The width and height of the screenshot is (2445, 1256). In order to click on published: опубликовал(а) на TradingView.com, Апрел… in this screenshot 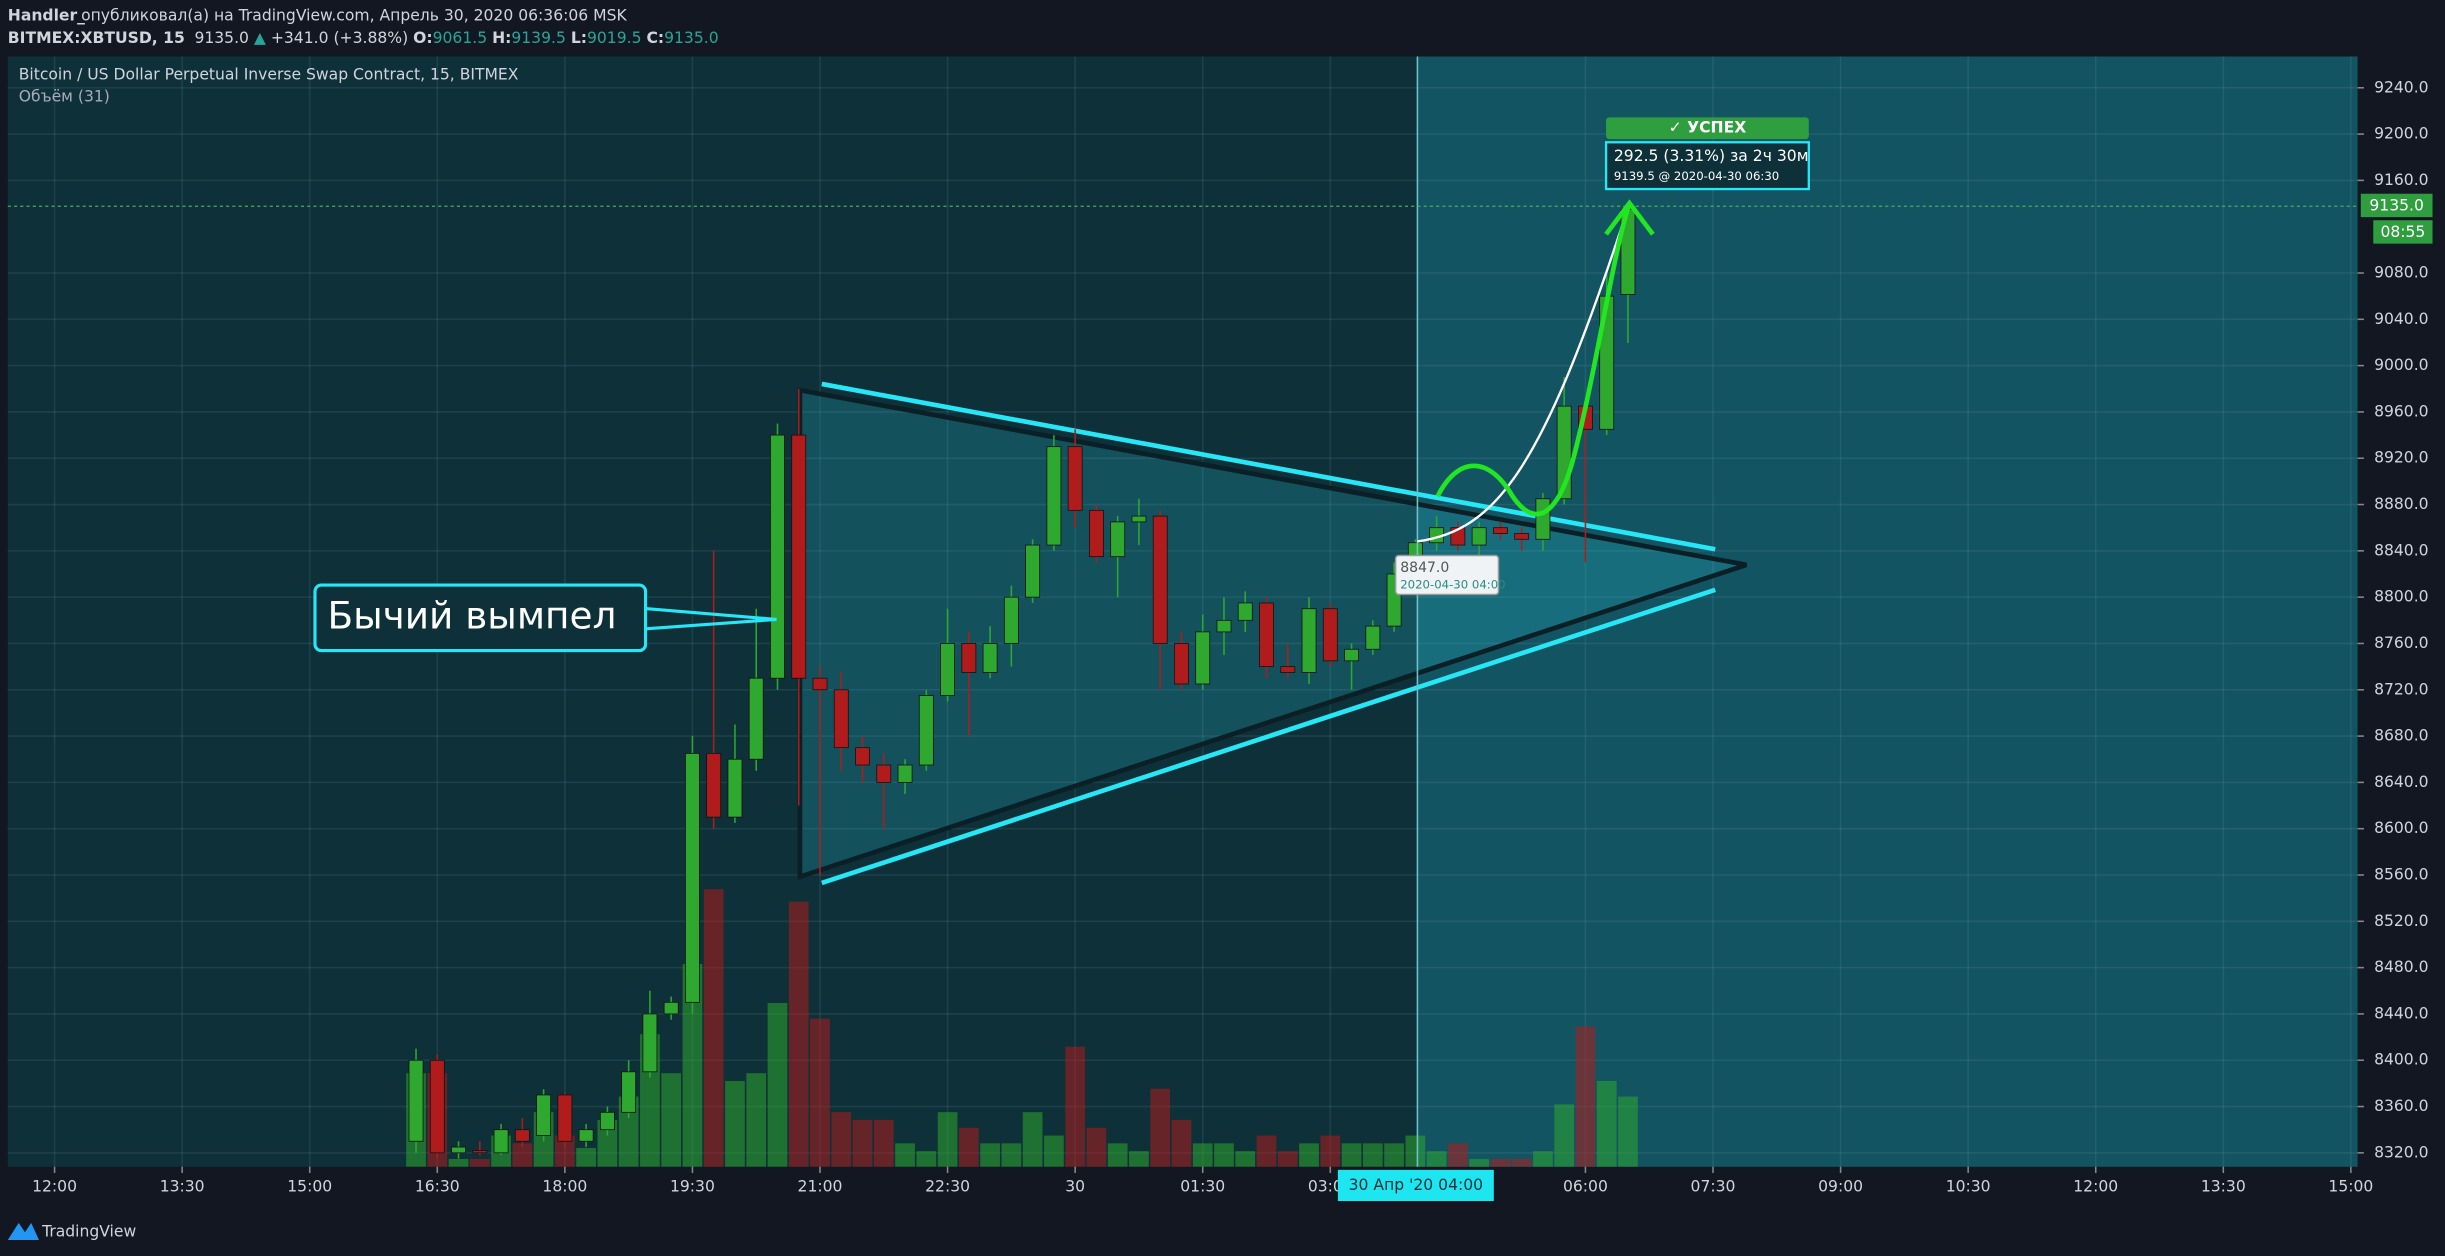, I will do `click(354, 15)`.